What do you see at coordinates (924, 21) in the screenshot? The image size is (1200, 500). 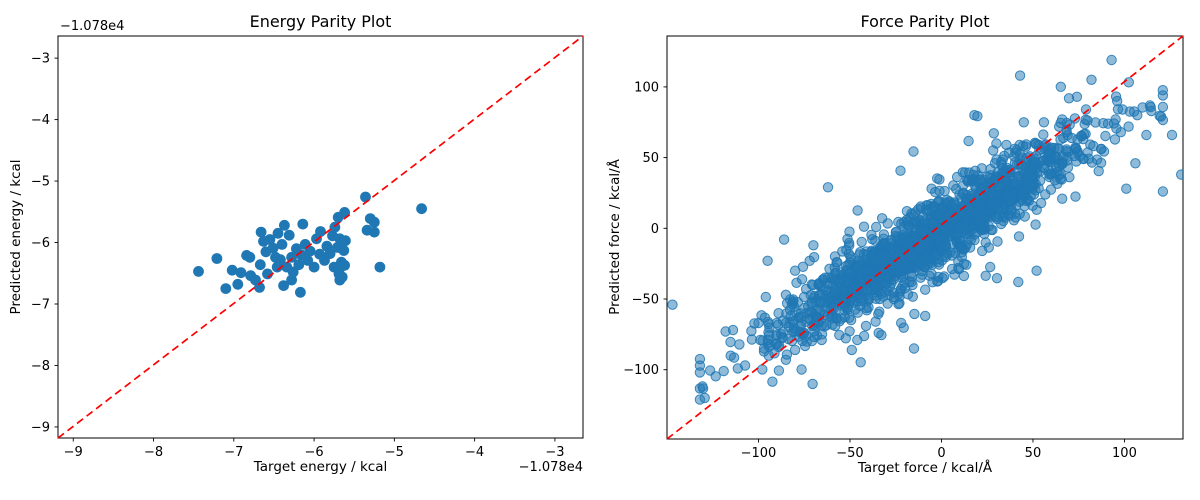 I see `force-plot-title: Force Parity Plot` at bounding box center [924, 21].